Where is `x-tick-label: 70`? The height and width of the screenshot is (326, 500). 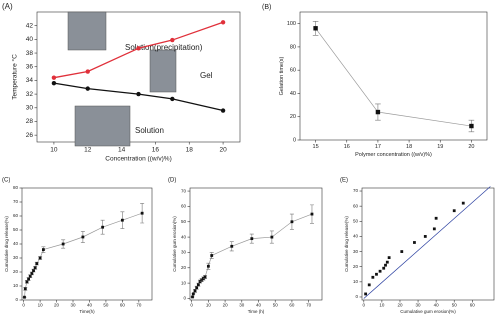 x-tick-label: 70 is located at coordinates (139, 305).